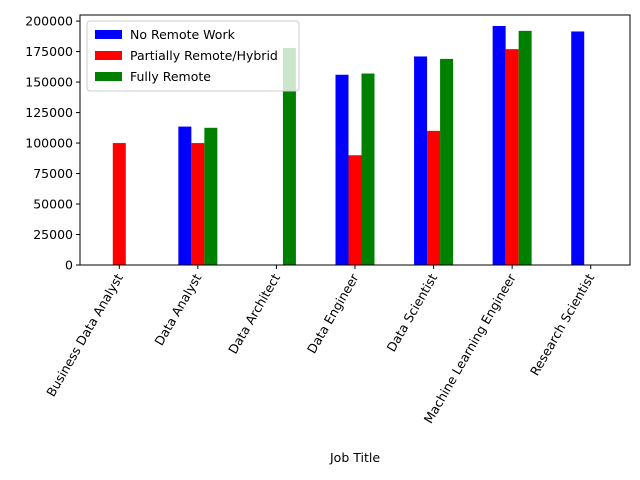  Describe the element at coordinates (333, 313) in the screenshot. I see `x-tick-label-3: Data Engineer` at that location.